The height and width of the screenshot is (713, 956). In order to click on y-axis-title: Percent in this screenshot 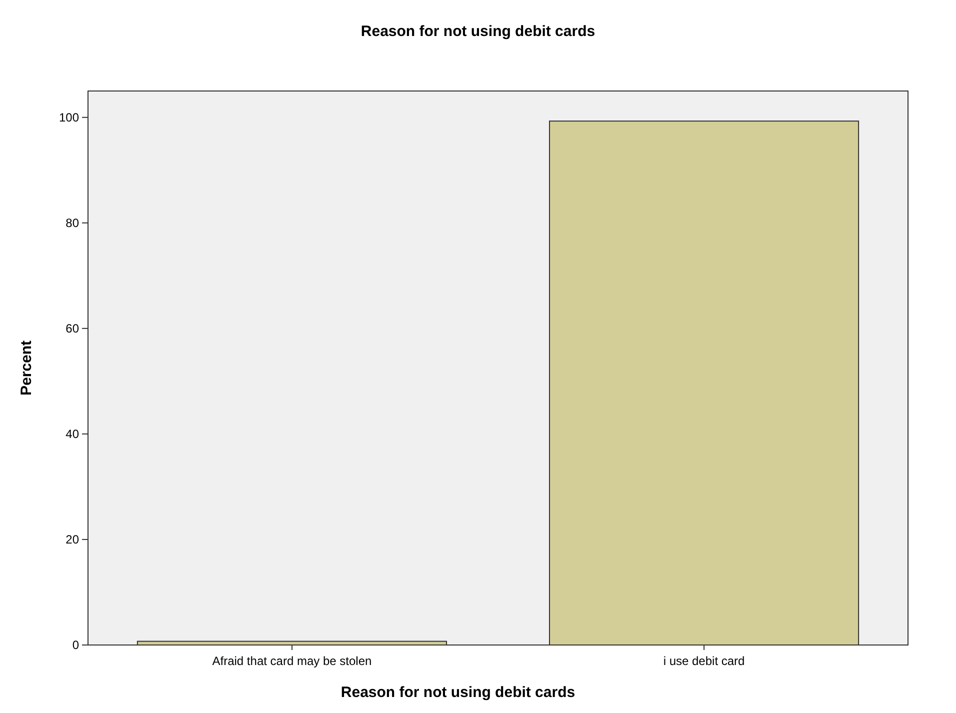, I will do `click(26, 368)`.